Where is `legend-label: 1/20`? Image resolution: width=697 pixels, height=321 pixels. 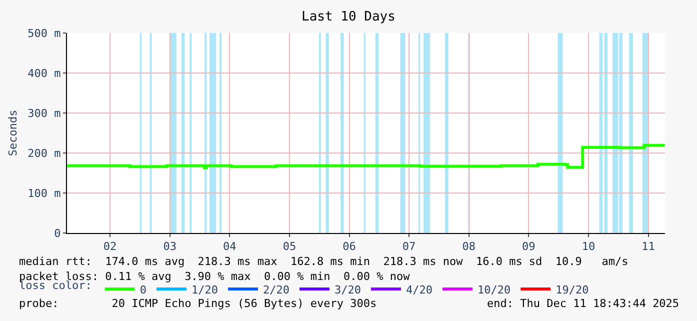
legend-label: 1/20 is located at coordinates (204, 289).